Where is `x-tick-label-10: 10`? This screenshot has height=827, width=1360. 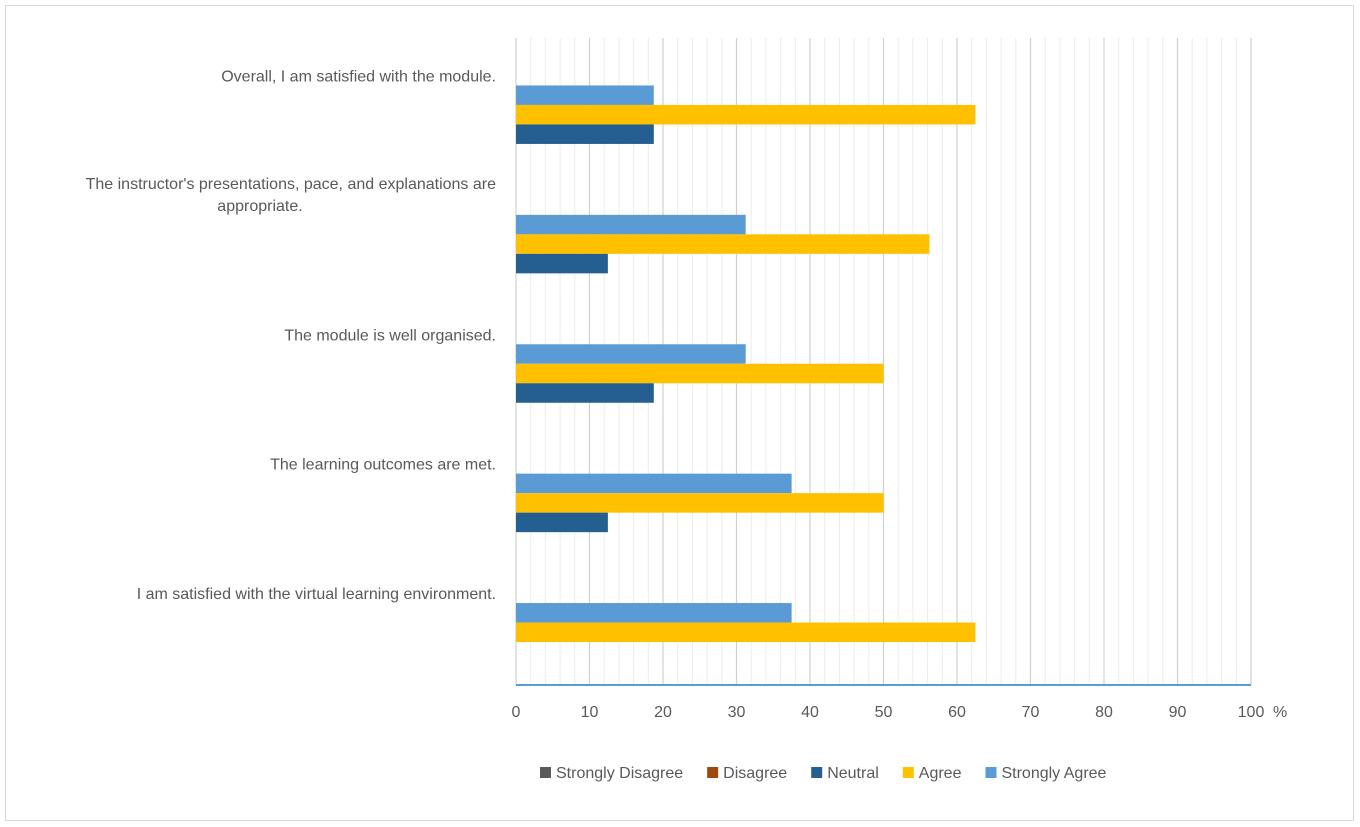 x-tick-label-10: 10 is located at coordinates (590, 712).